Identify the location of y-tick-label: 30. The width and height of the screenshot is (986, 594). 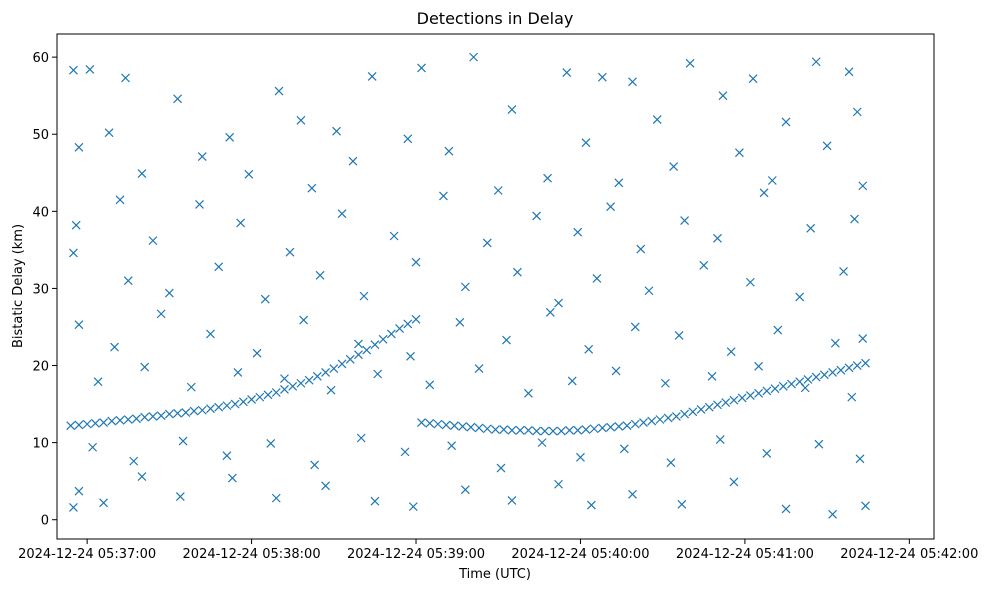
(40, 289).